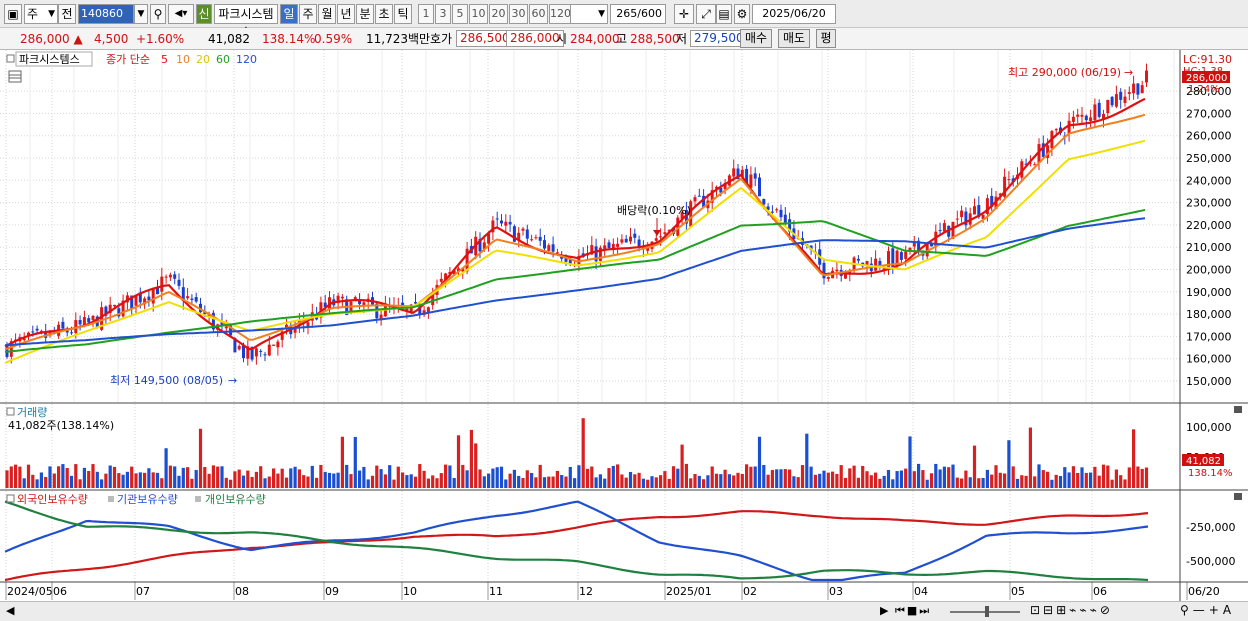 This screenshot has height=621, width=1248. What do you see at coordinates (1071, 610) in the screenshot?
I see `drawing-tools-icons: ⊡⊟⊞⌁⌁⌁⊘` at bounding box center [1071, 610].